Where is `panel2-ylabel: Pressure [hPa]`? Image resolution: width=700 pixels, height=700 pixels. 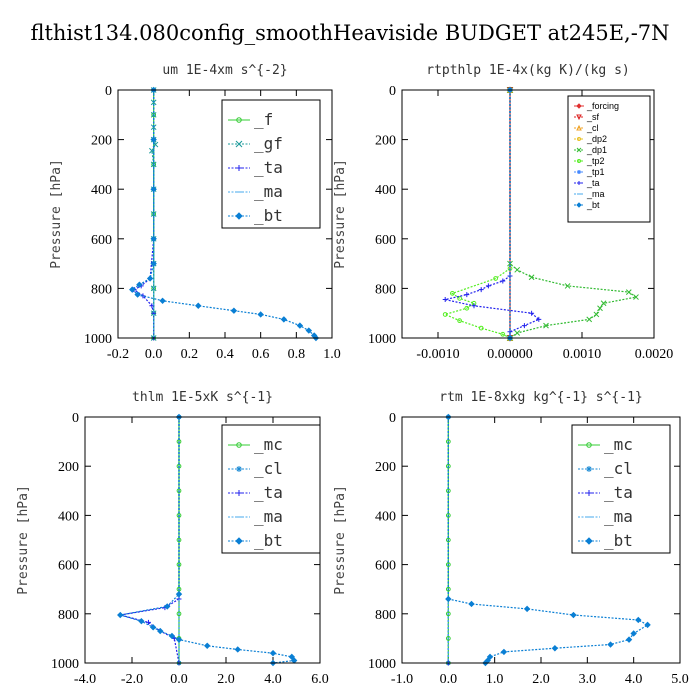
panel2-ylabel: Pressure [hPa] is located at coordinates (340, 214).